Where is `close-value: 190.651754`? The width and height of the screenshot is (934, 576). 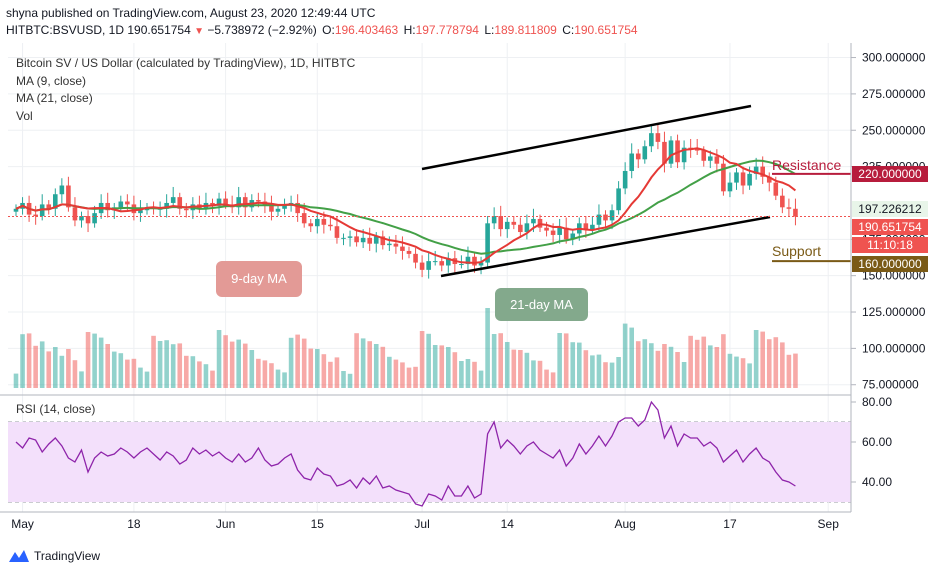
close-value: 190.651754 is located at coordinates (606, 30).